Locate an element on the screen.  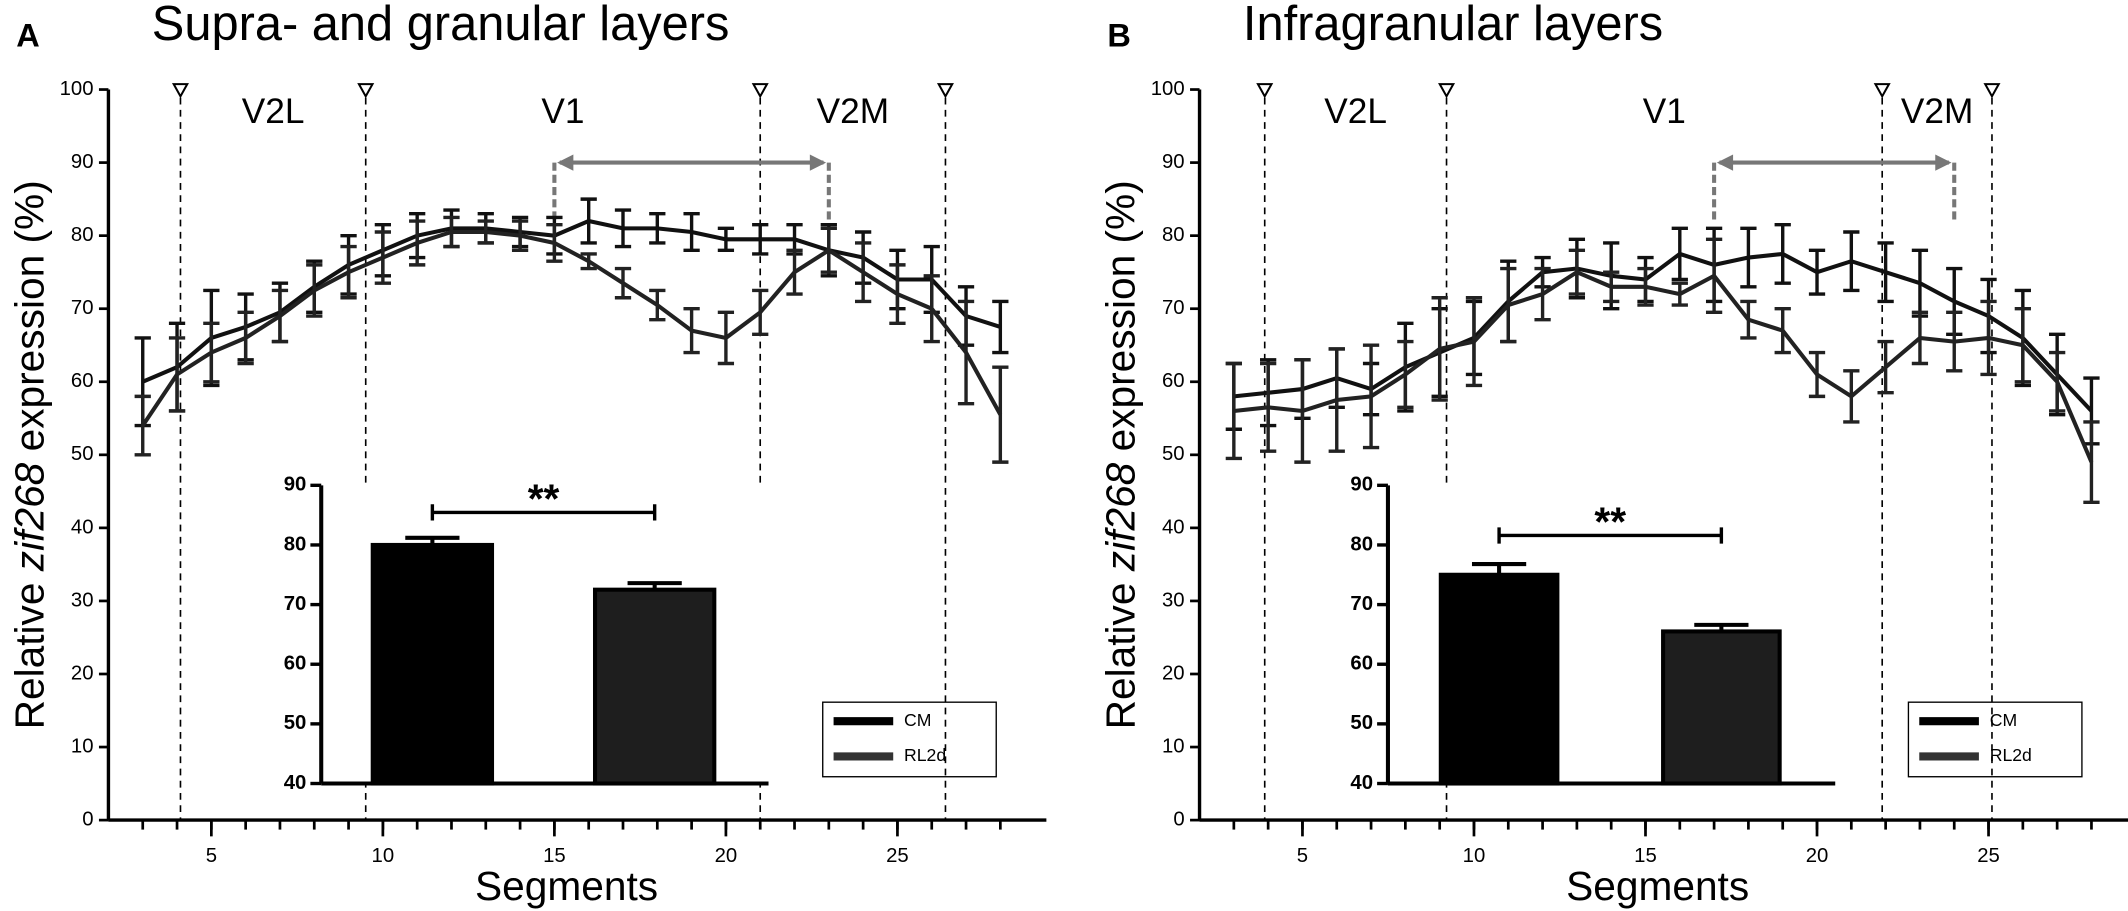
panel-label: B is located at coordinates (1118, 36).